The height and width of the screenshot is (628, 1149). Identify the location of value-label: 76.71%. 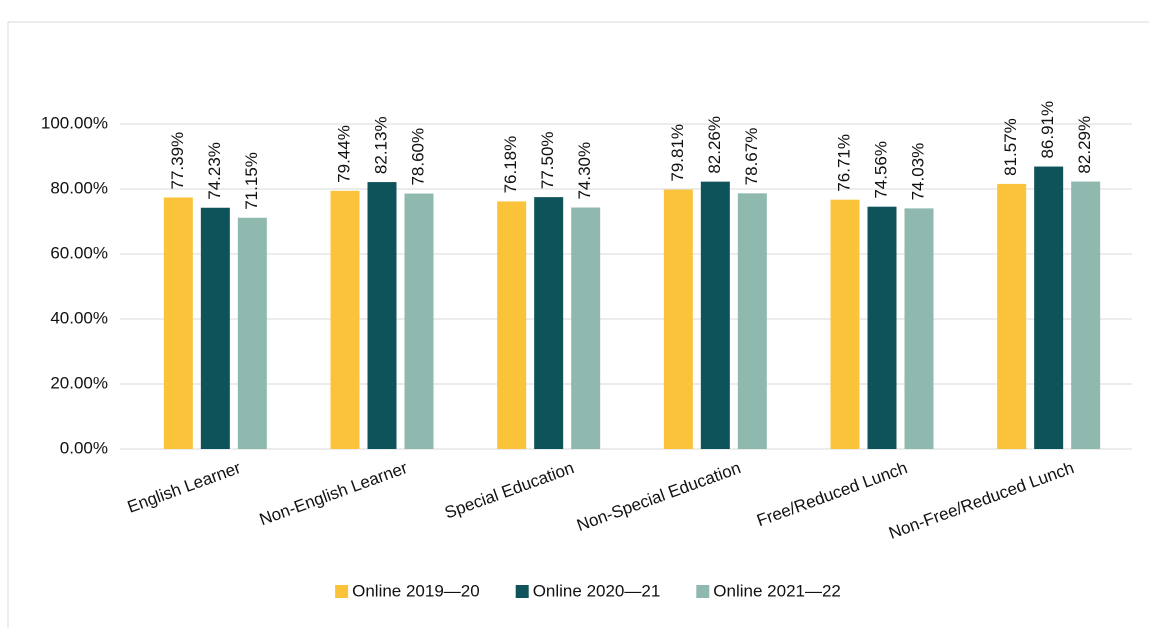
(843, 163).